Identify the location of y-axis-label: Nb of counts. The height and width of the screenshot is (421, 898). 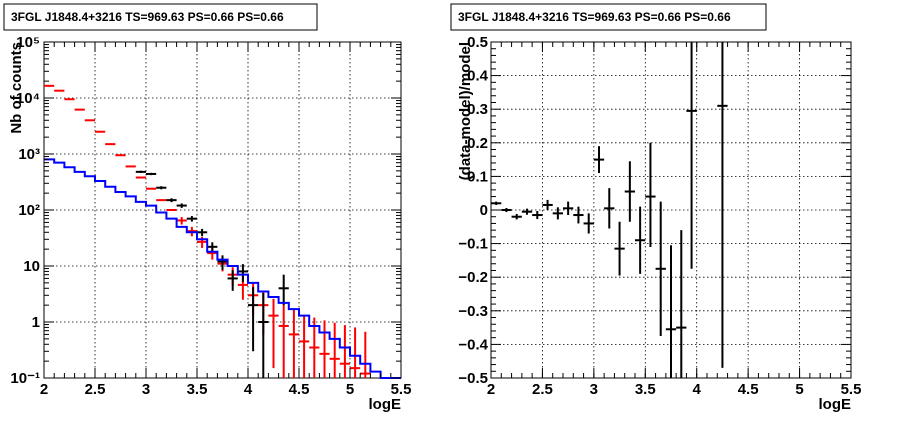
(16, 88).